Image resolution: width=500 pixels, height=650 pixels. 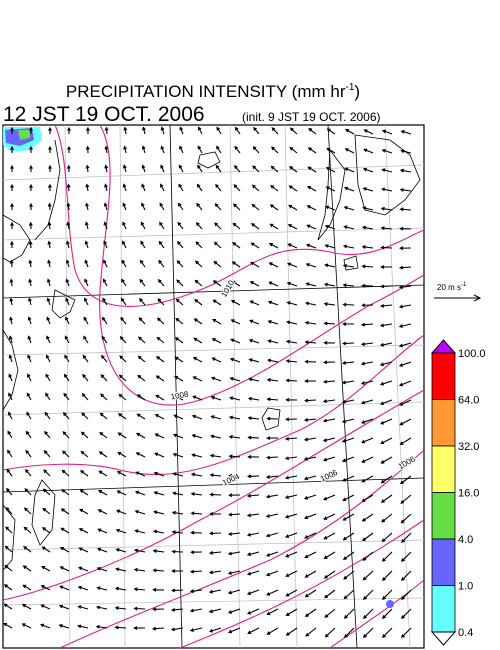 What do you see at coordinates (468, 494) in the screenshot?
I see `colorbar-label: 16.0` at bounding box center [468, 494].